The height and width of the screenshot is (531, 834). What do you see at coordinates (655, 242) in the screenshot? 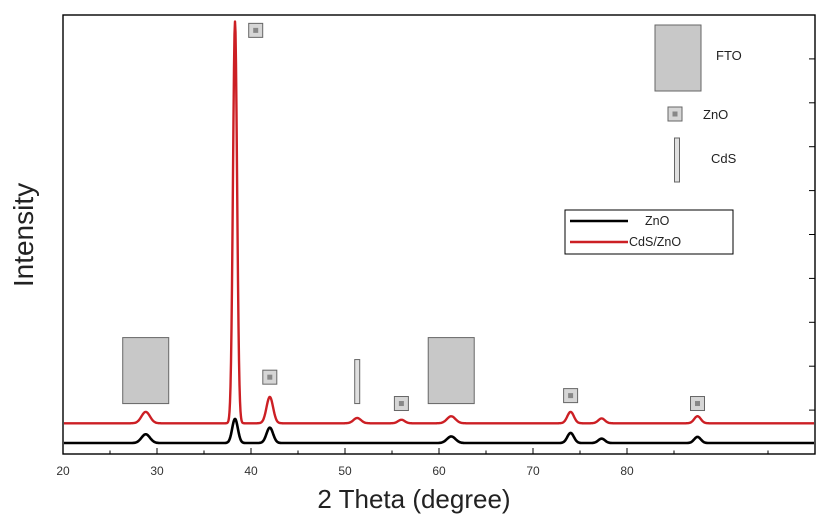
I see `legend-label-cds-zno: CdS/ZnO` at bounding box center [655, 242].